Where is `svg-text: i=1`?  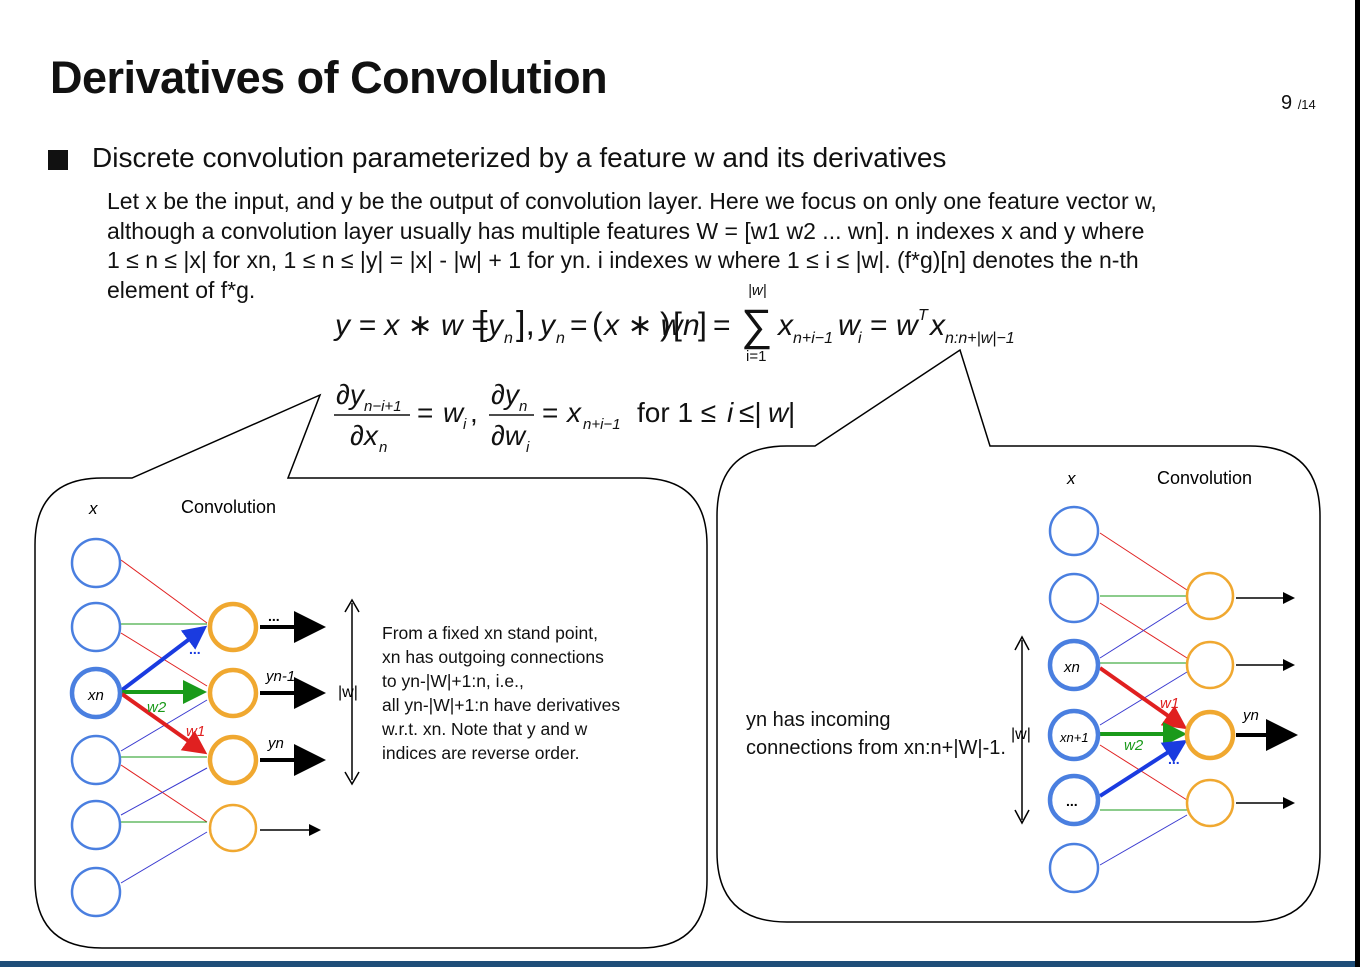 svg-text: i=1 is located at coordinates (756, 356).